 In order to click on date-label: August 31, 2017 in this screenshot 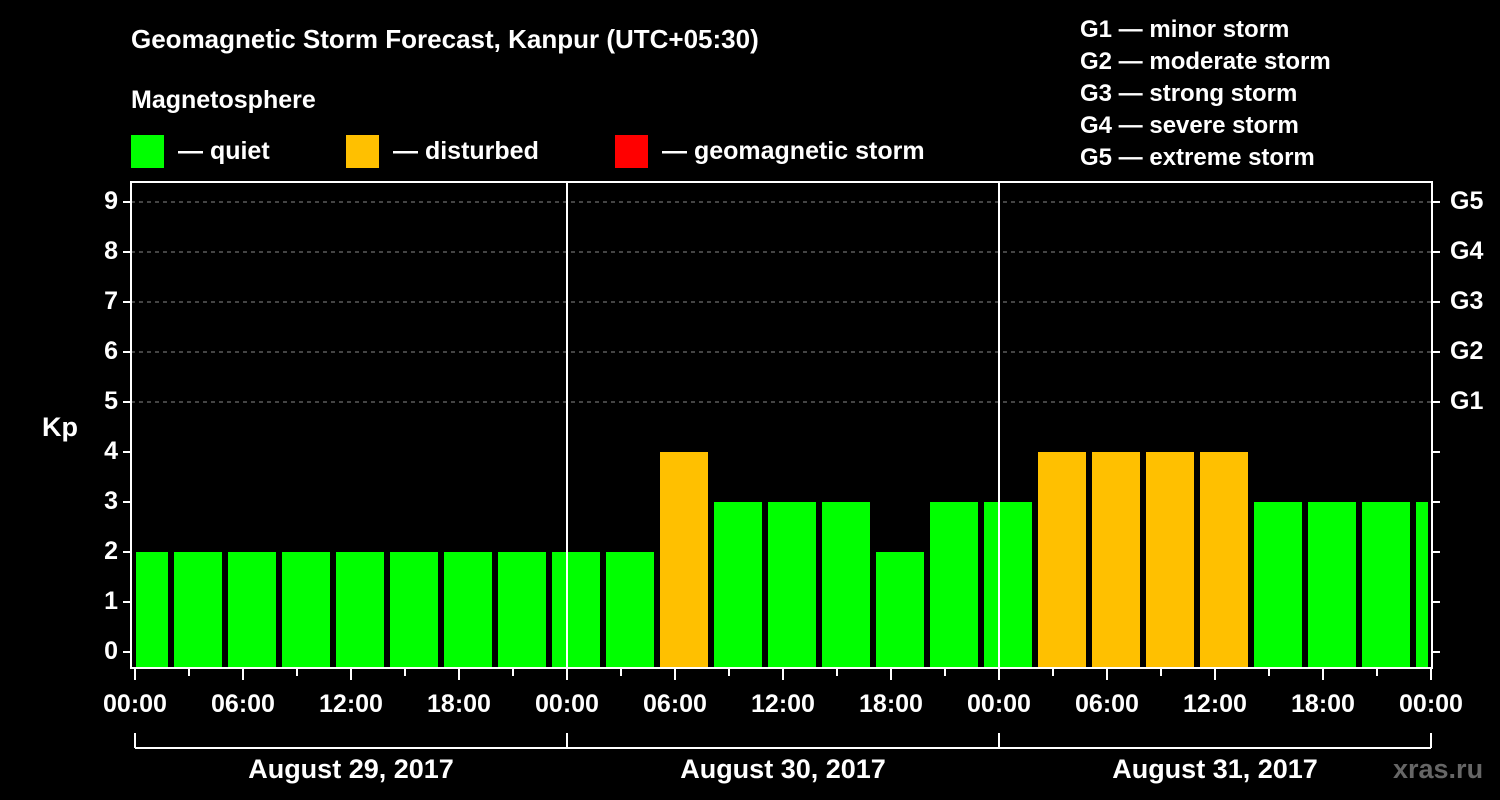, I will do `click(1215, 769)`.